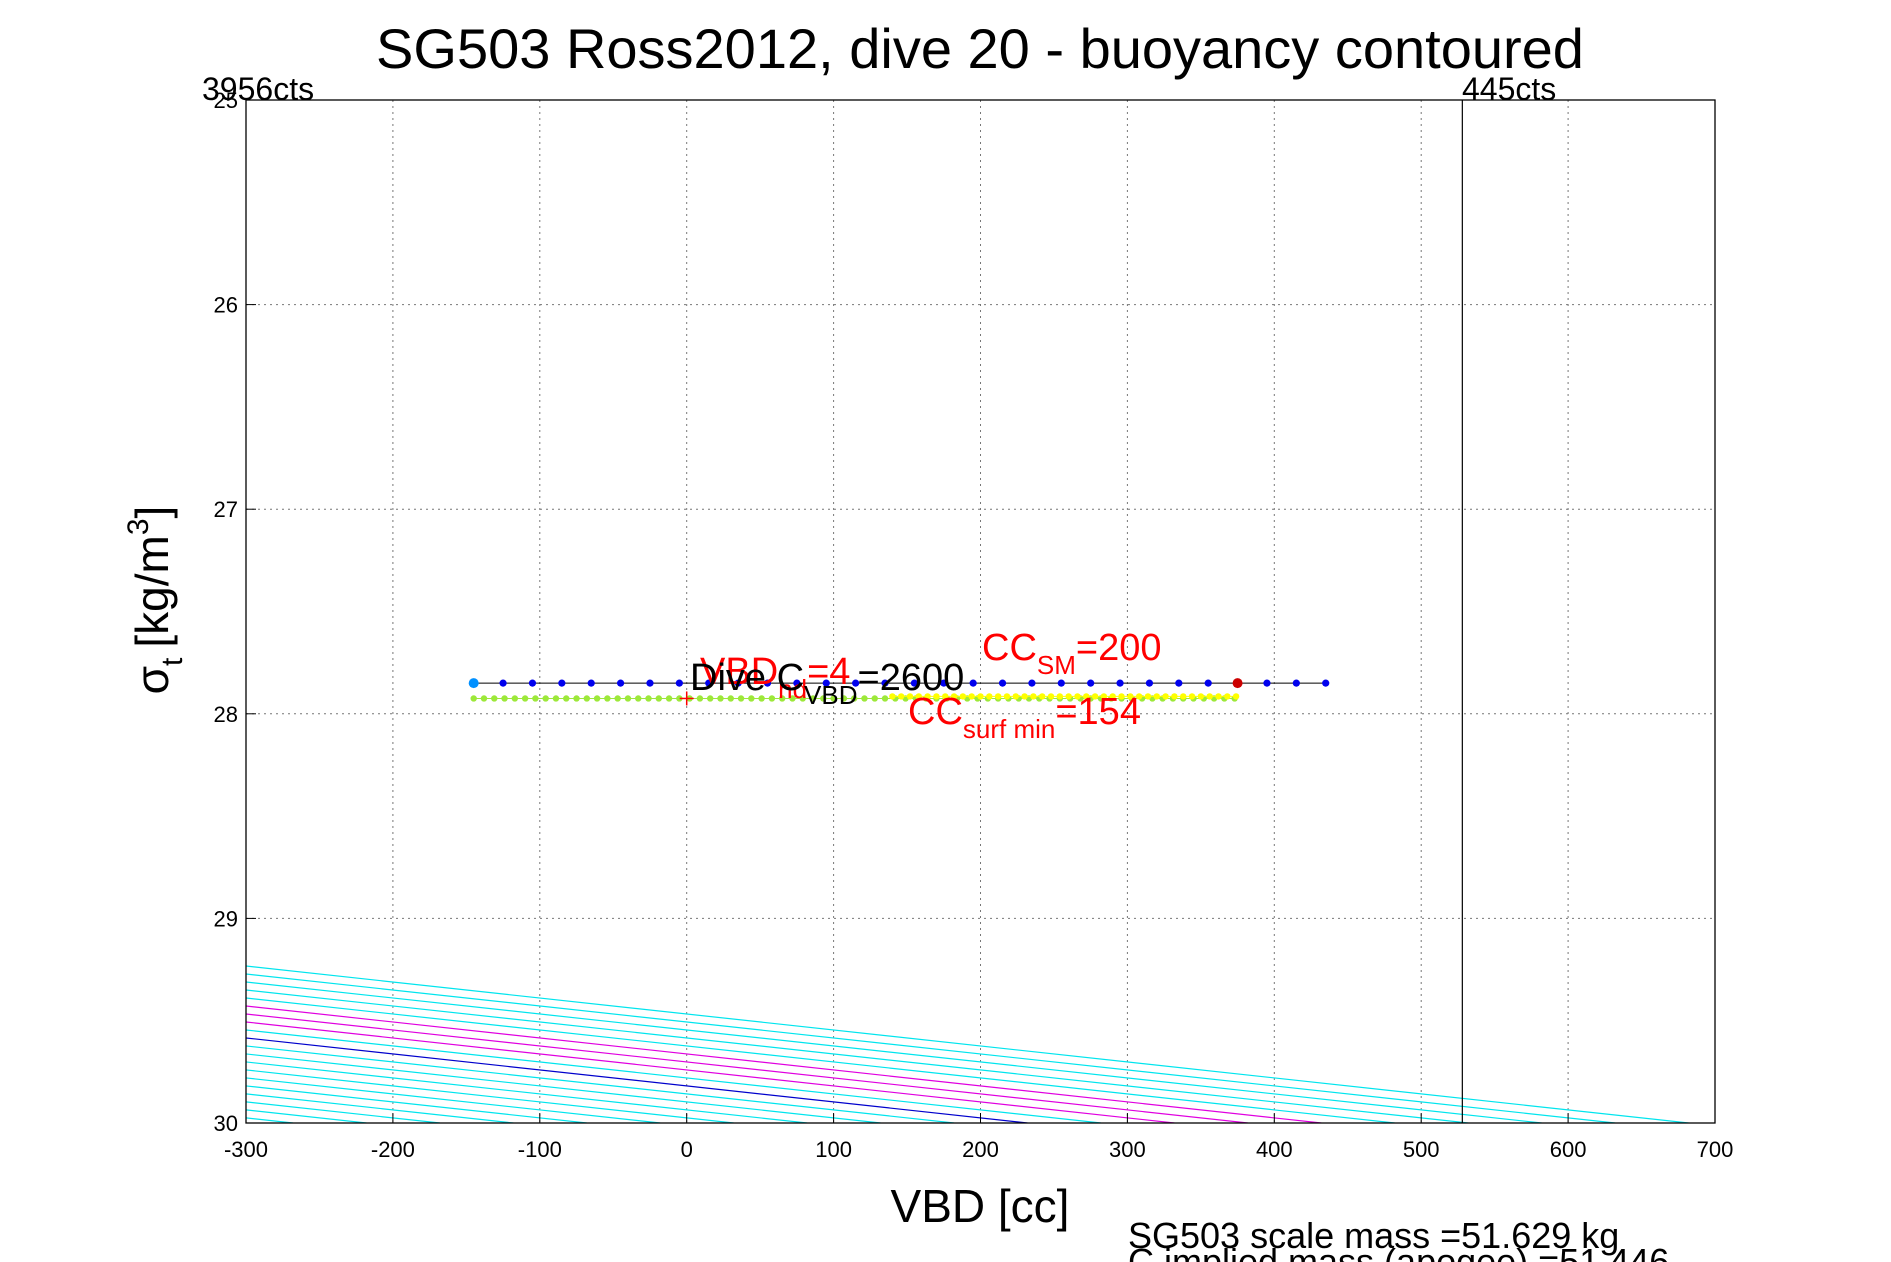  Describe the element at coordinates (833, 1149) in the screenshot. I see `x-tick-label: 100` at that location.